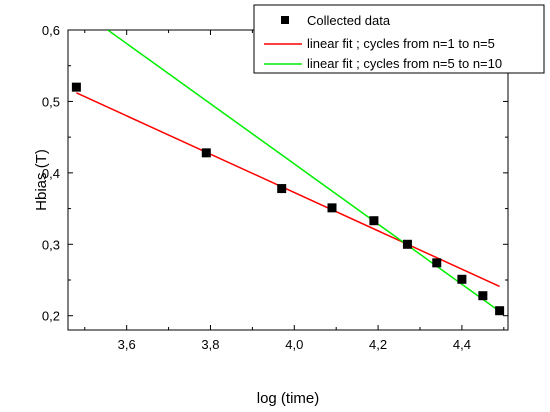  I want to click on x-tick-label: 3,8, so click(210, 344).